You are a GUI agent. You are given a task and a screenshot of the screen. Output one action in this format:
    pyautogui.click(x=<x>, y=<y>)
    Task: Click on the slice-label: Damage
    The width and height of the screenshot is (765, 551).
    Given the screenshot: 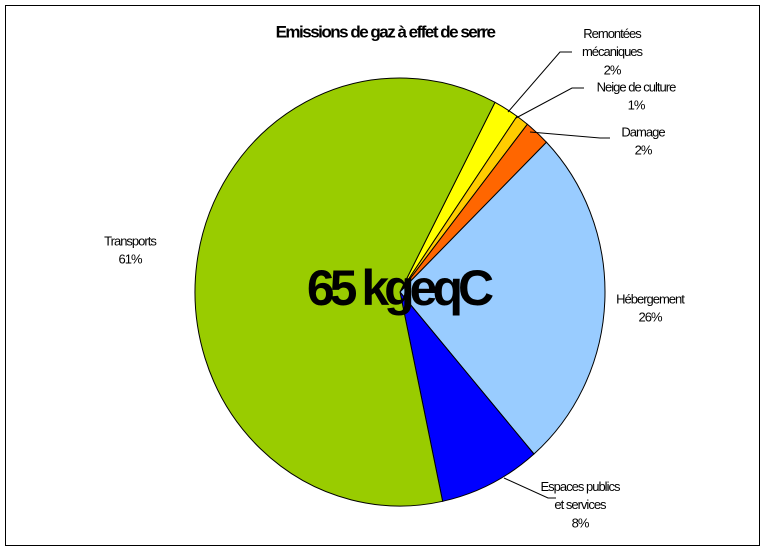 What is the action you would take?
    pyautogui.click(x=643, y=131)
    